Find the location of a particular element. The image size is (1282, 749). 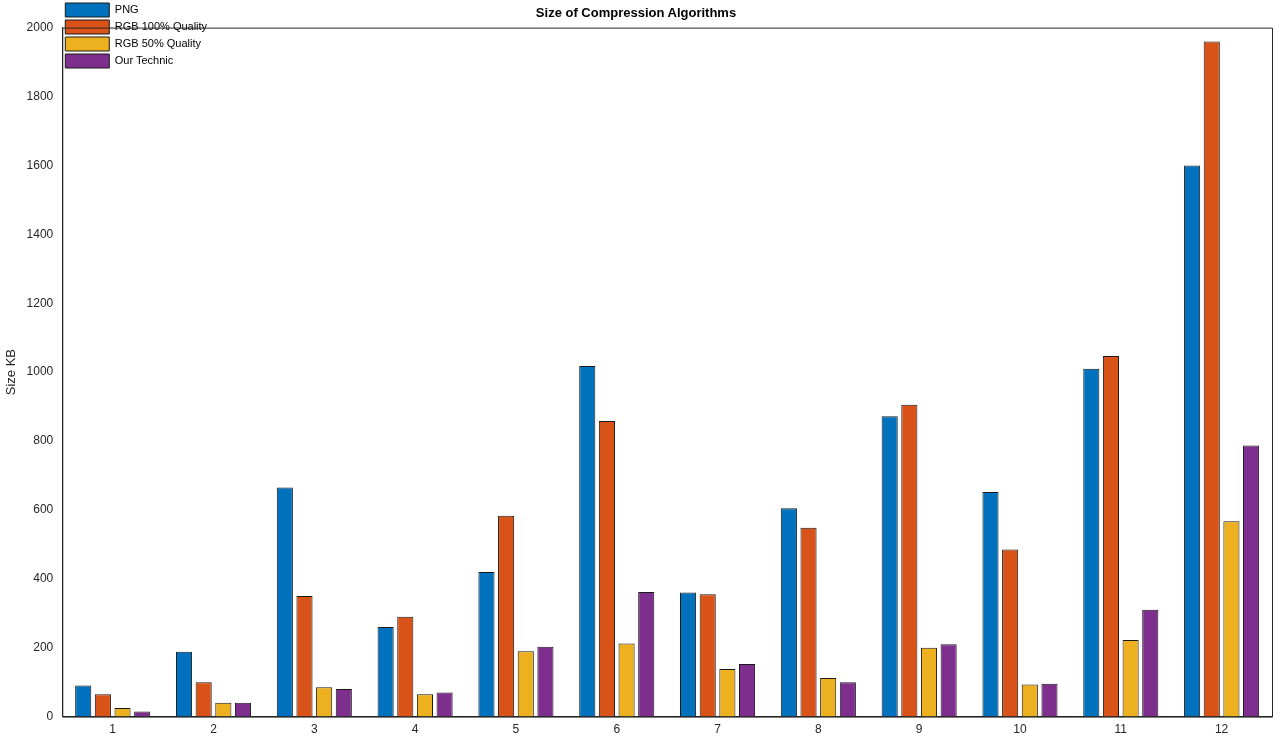

y-tick-label: 1600 is located at coordinates (40, 164).